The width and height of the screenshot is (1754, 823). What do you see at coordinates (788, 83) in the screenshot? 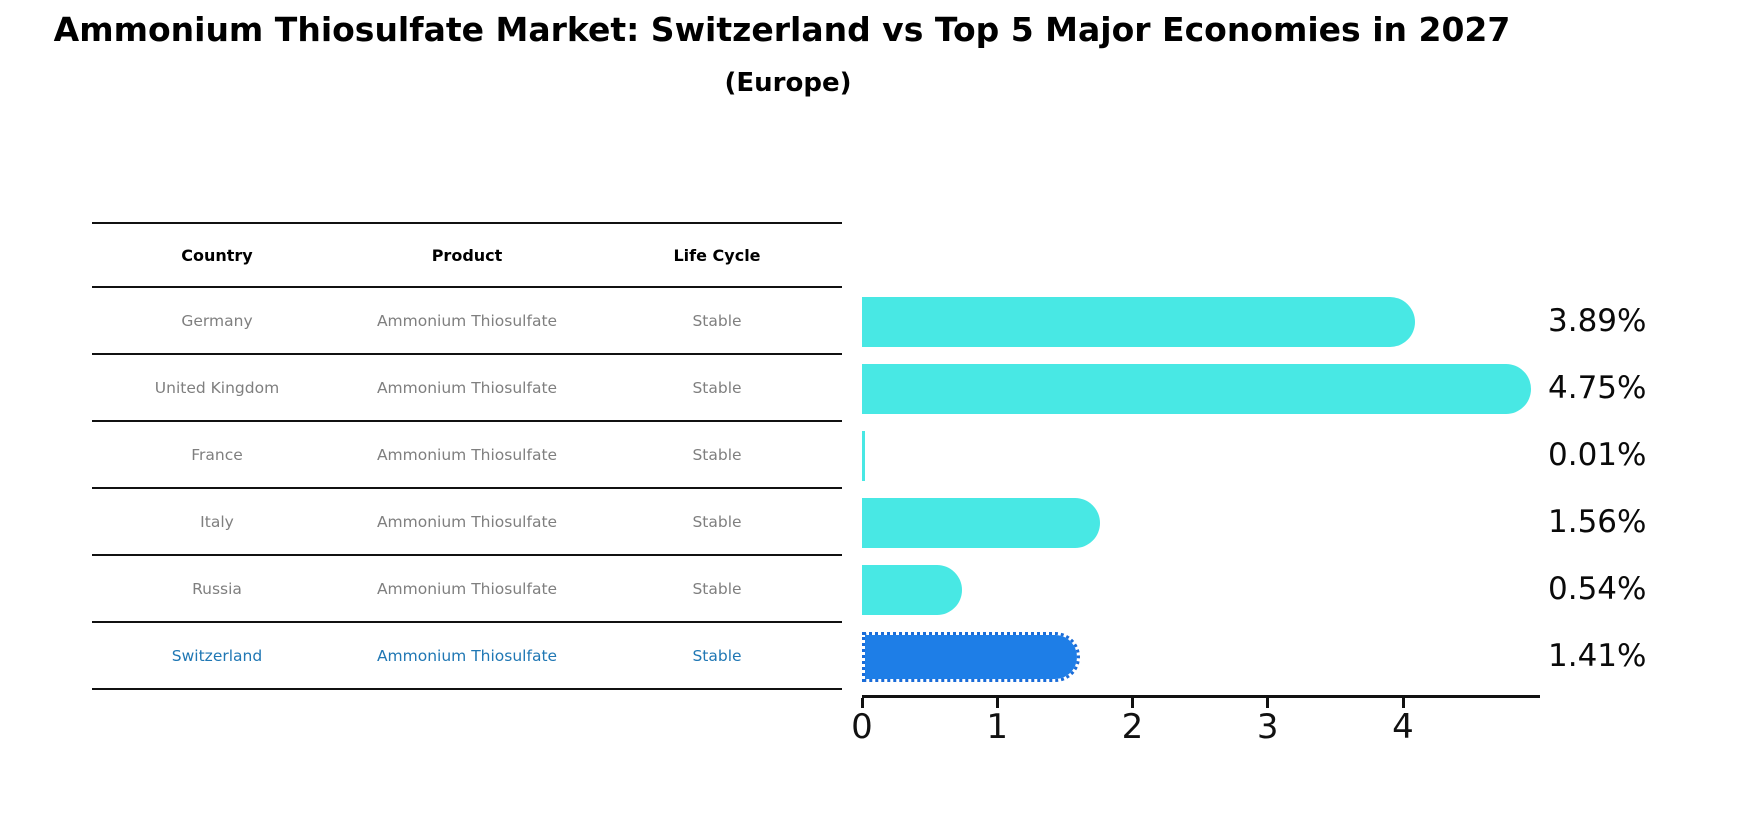
I see `page-subtitle: (Europe)` at bounding box center [788, 83].